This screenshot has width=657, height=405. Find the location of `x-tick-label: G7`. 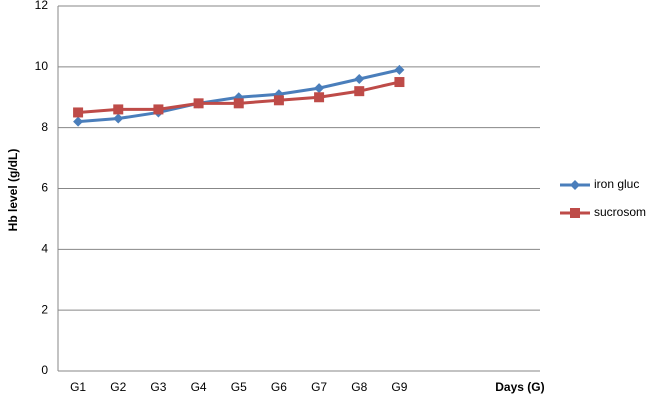

x-tick-label: G7 is located at coordinates (319, 387).